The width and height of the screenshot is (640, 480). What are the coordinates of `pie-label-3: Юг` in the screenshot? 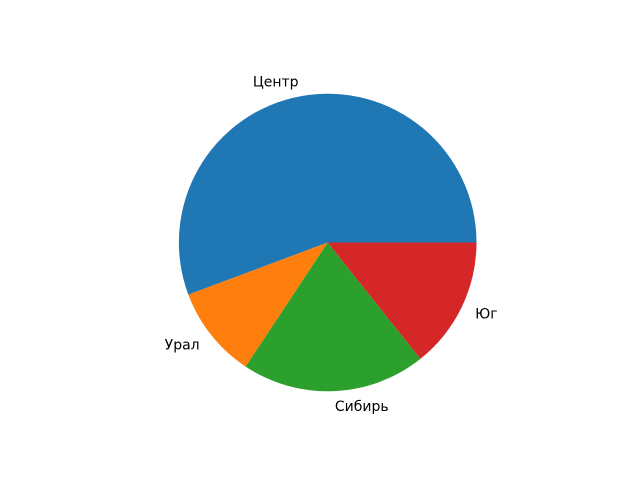 It's located at (486, 314).